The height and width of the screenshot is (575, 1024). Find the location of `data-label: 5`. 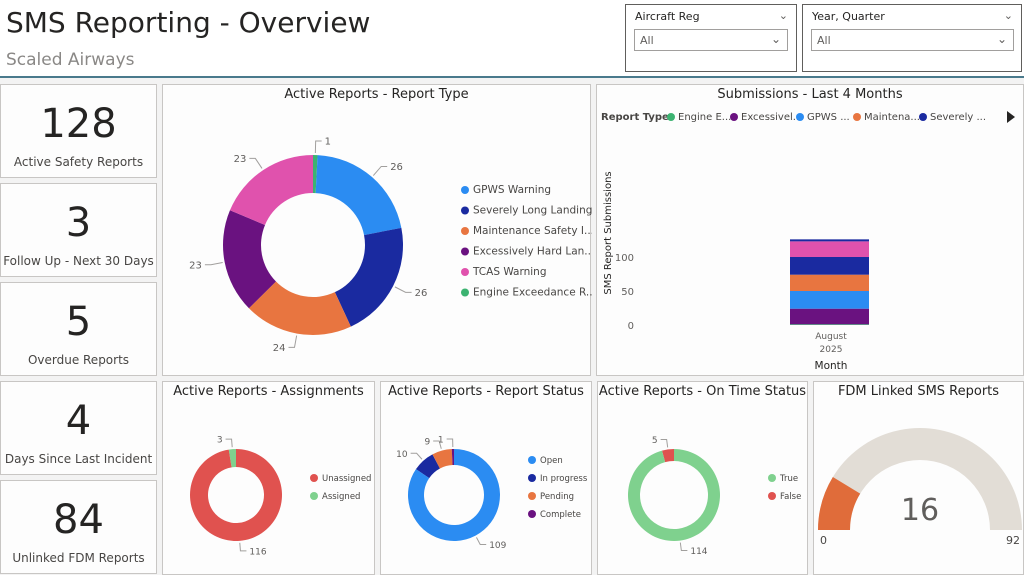

data-label: 5 is located at coordinates (655, 441).